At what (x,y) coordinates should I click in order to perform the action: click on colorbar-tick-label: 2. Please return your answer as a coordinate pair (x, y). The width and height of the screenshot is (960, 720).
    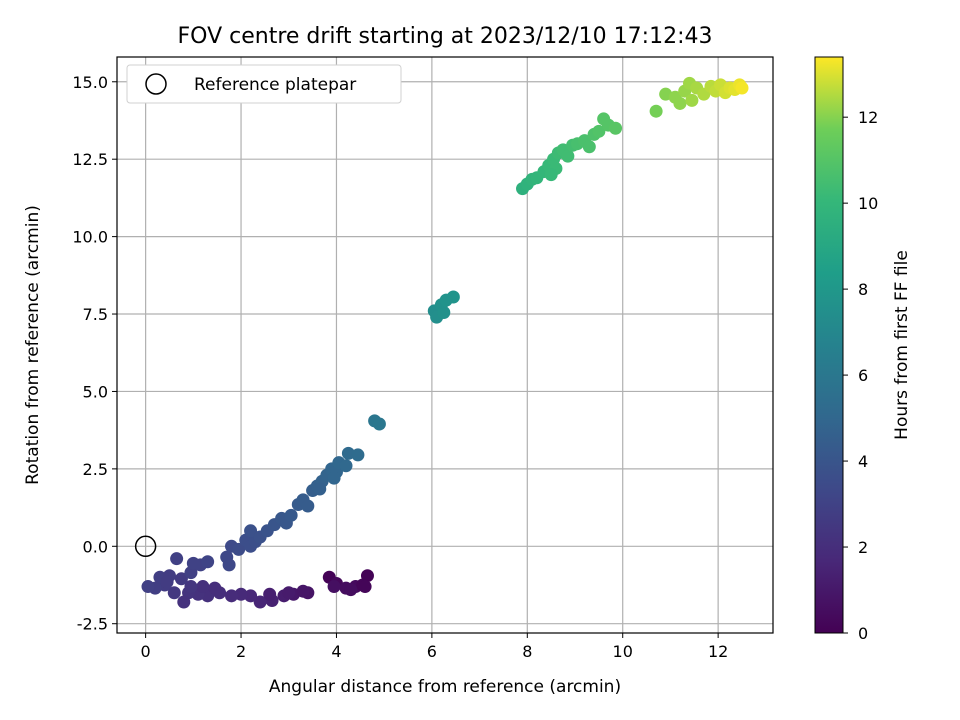
    Looking at the image, I should click on (863, 547).